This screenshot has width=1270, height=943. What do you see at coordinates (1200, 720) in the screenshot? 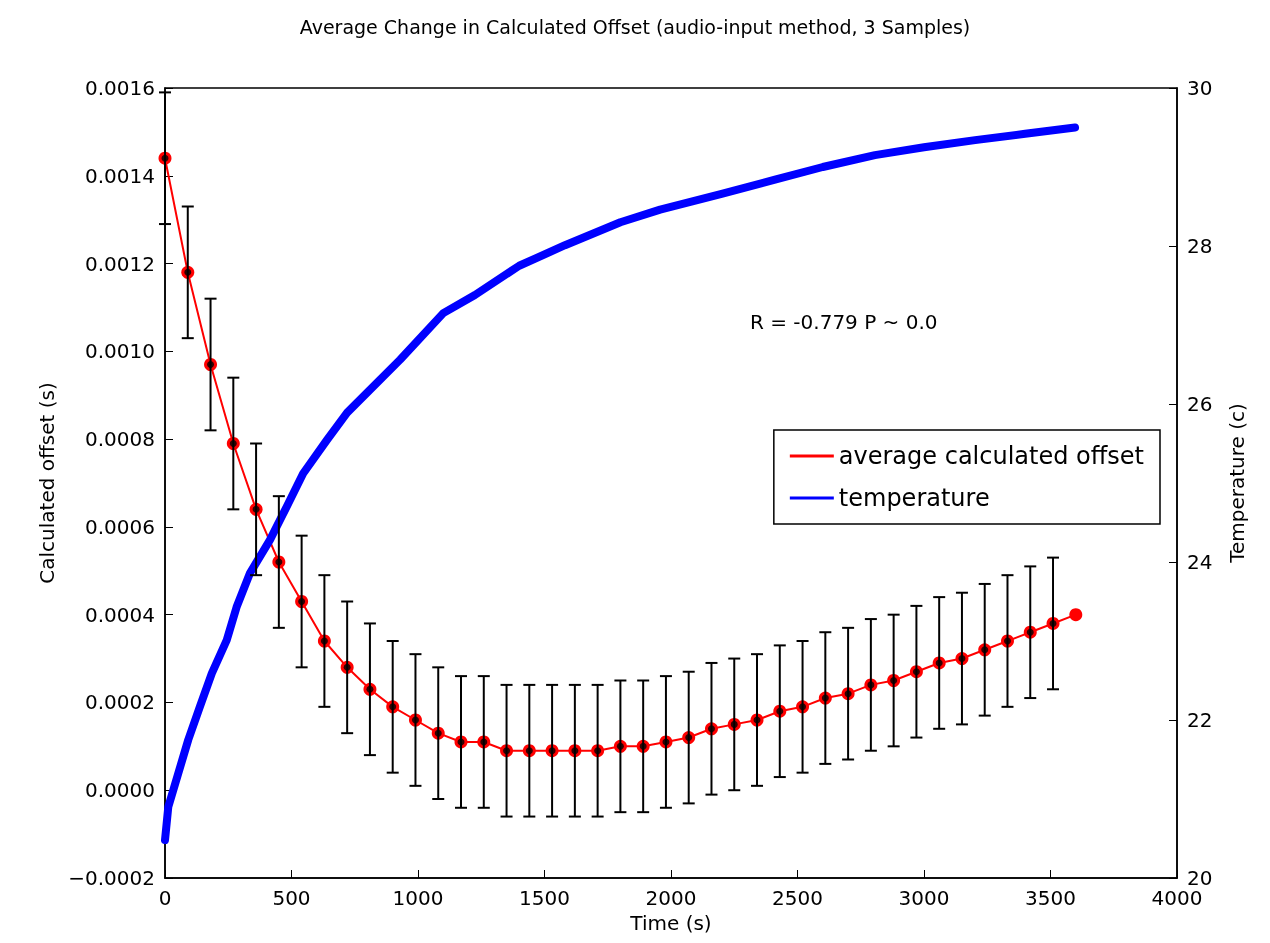
I see `y2-tick-label: 22` at bounding box center [1200, 720].